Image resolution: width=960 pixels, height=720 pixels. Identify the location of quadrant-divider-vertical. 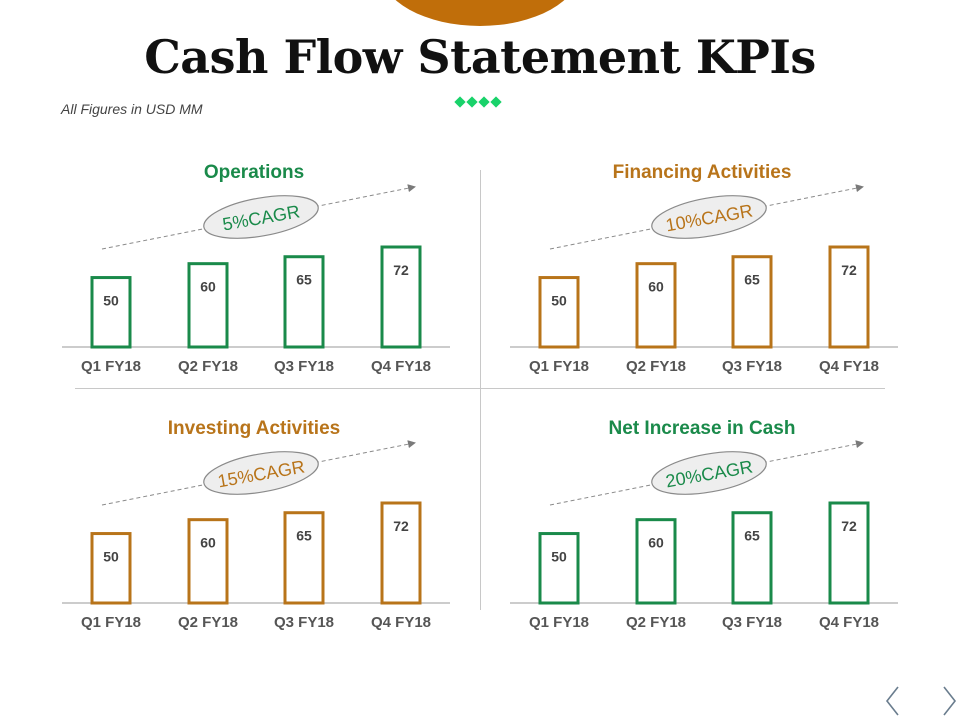
(480, 390).